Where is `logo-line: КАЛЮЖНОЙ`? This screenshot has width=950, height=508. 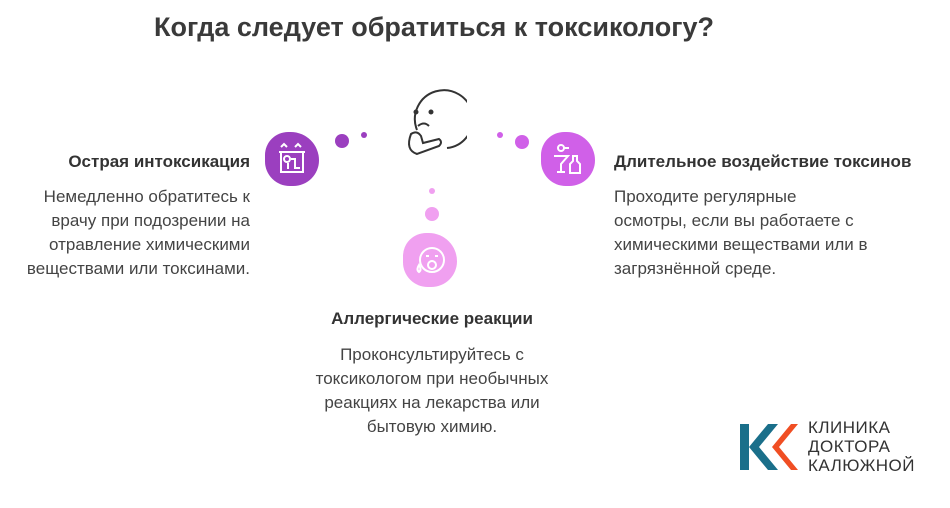 logo-line: КАЛЮЖНОЙ is located at coordinates (861, 465).